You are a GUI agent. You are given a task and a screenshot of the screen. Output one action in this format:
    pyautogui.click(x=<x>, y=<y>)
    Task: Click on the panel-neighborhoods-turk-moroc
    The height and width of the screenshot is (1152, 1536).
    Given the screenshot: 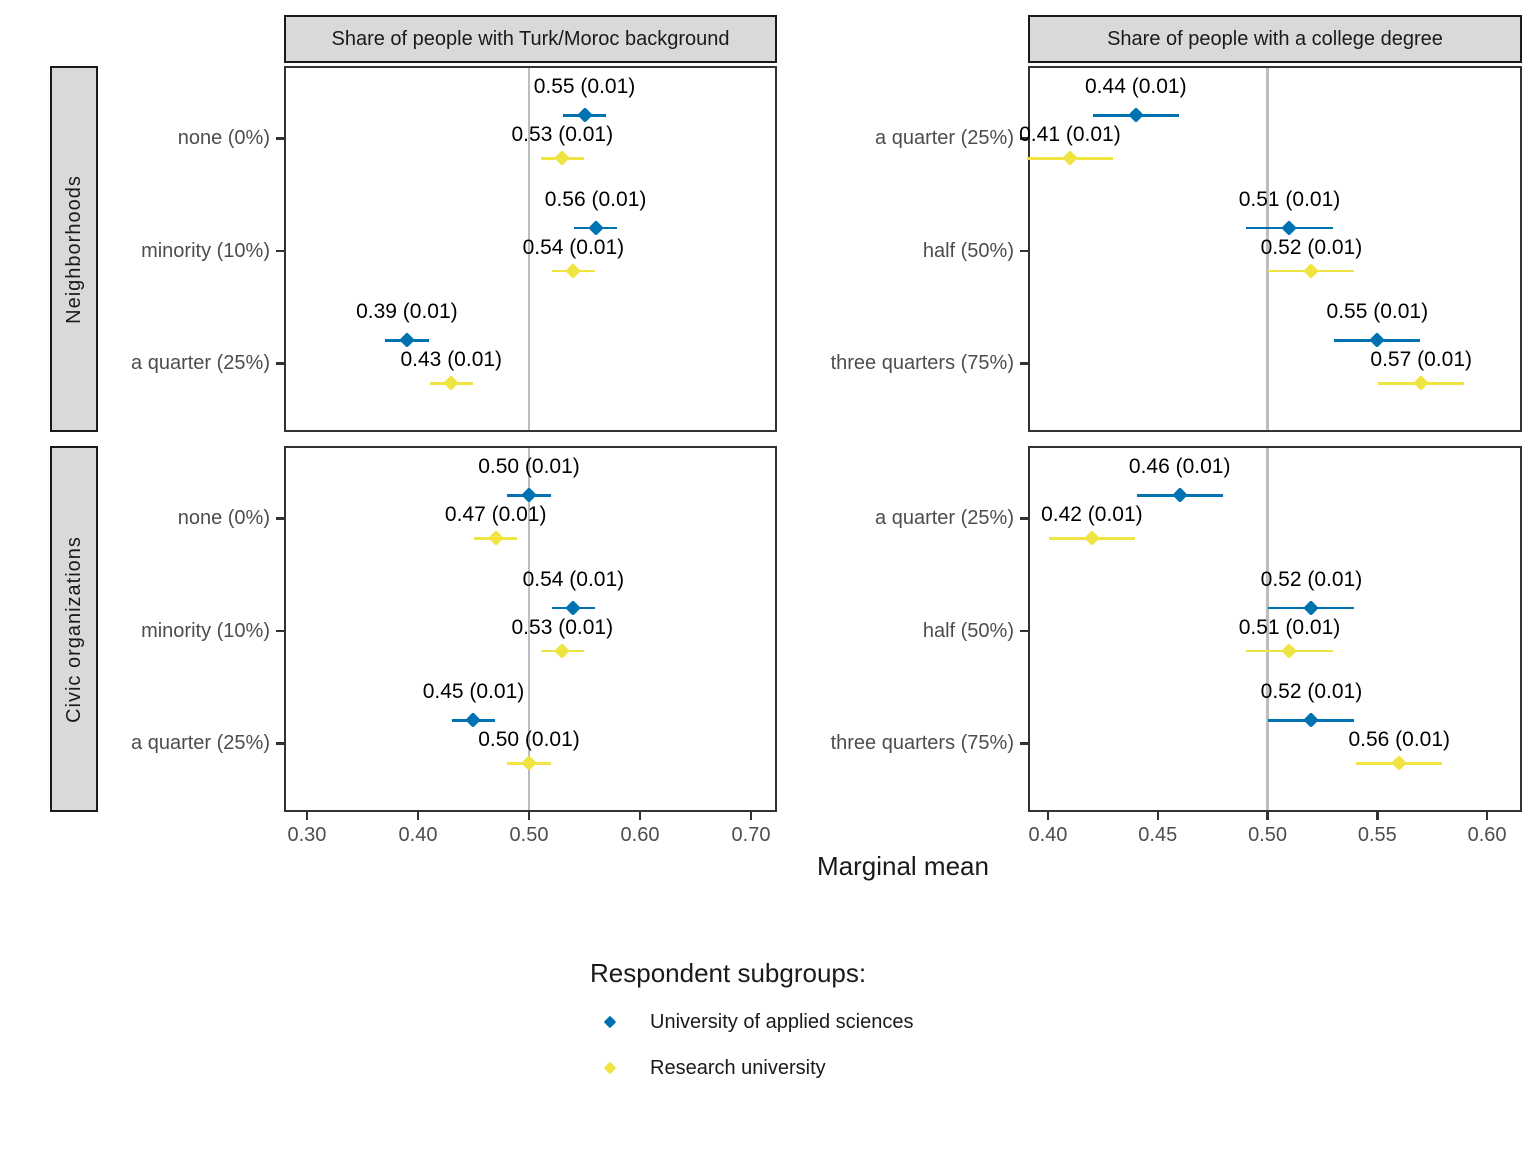 What is the action you would take?
    pyautogui.click(x=530, y=249)
    